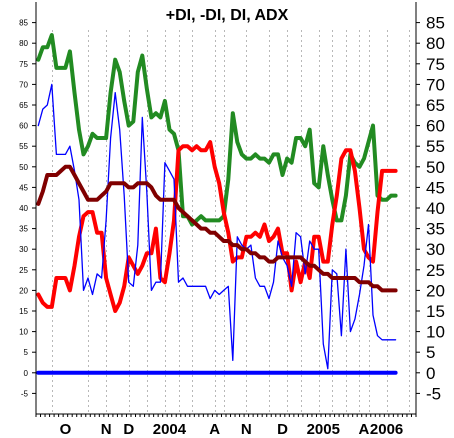  I want to click on y-tick-label-left: 15, so click(23, 311).